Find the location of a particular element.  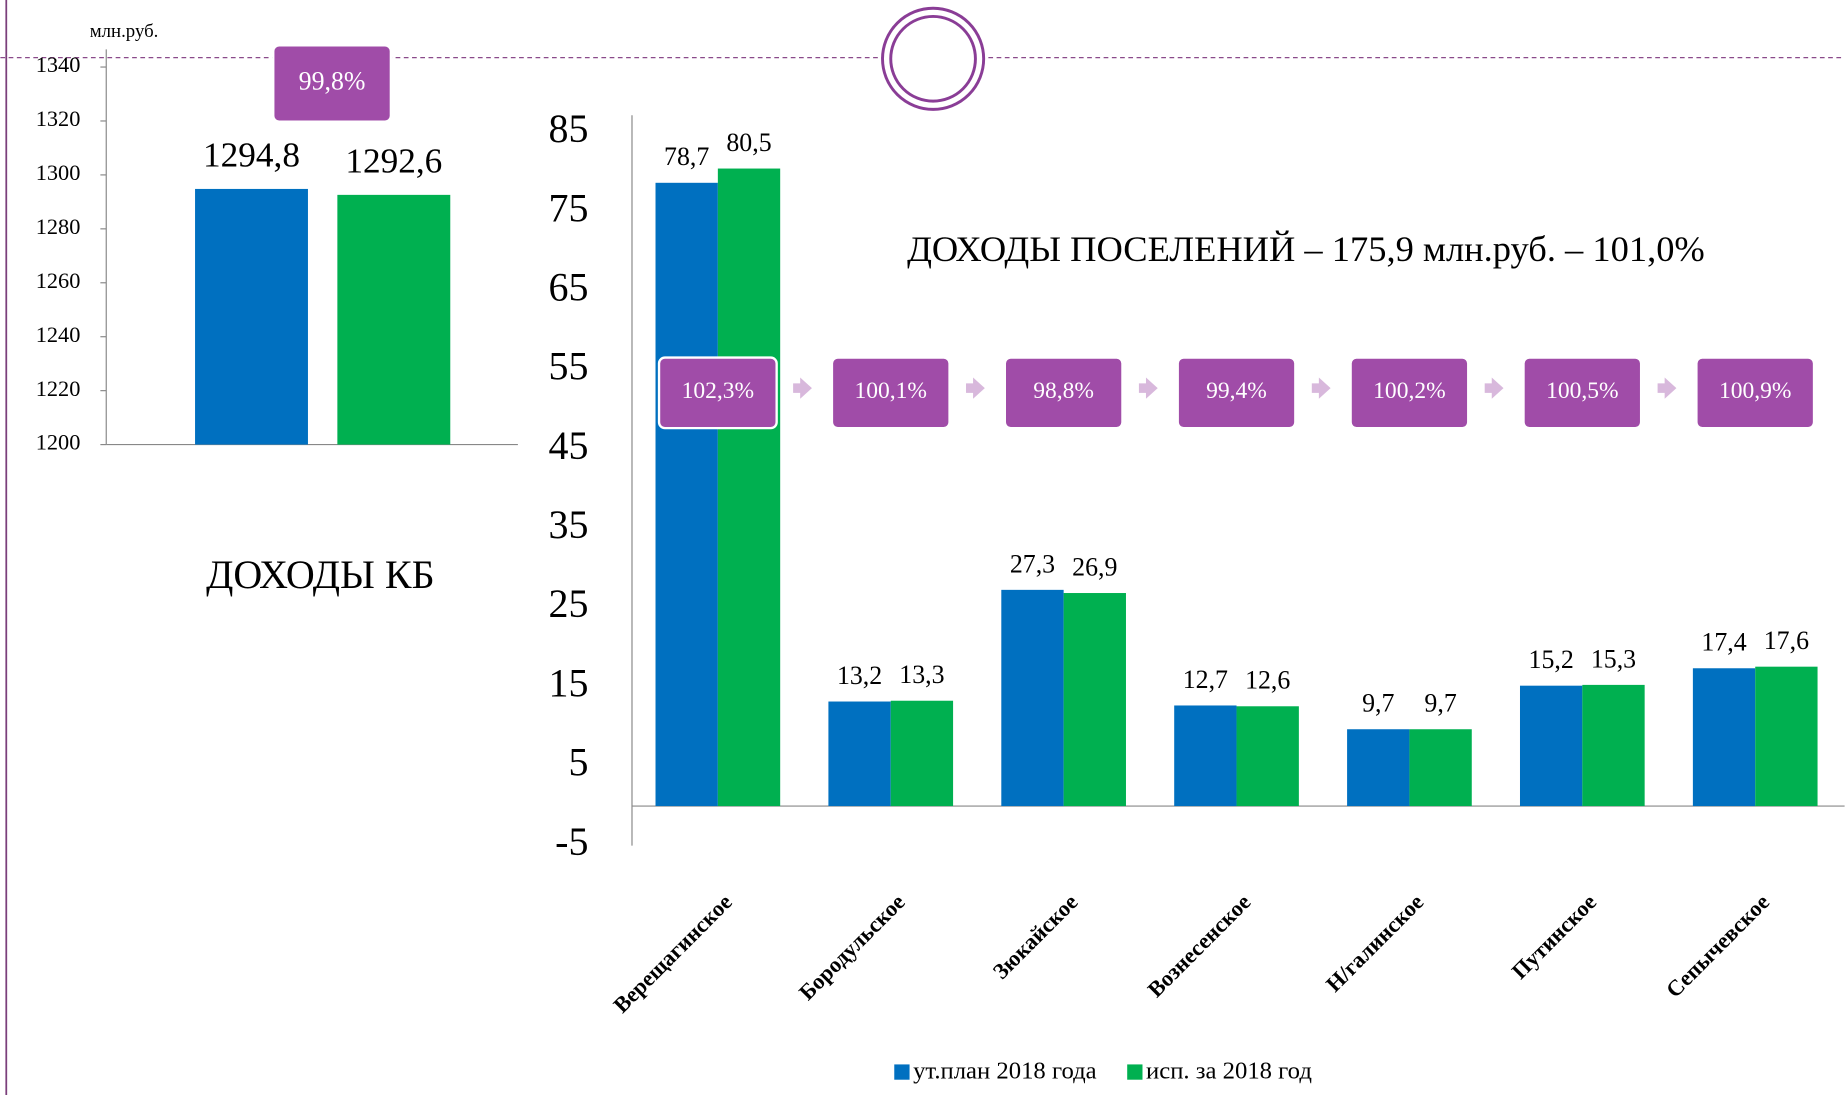

y-tick-label: 75 is located at coordinates (569, 207).